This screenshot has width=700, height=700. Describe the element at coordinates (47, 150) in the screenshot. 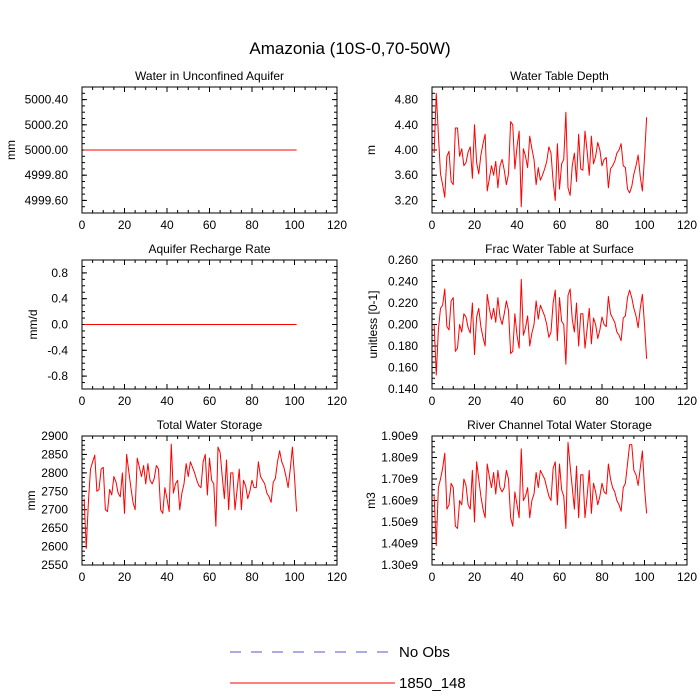

I see `y-tick-label: 5000.00` at that location.